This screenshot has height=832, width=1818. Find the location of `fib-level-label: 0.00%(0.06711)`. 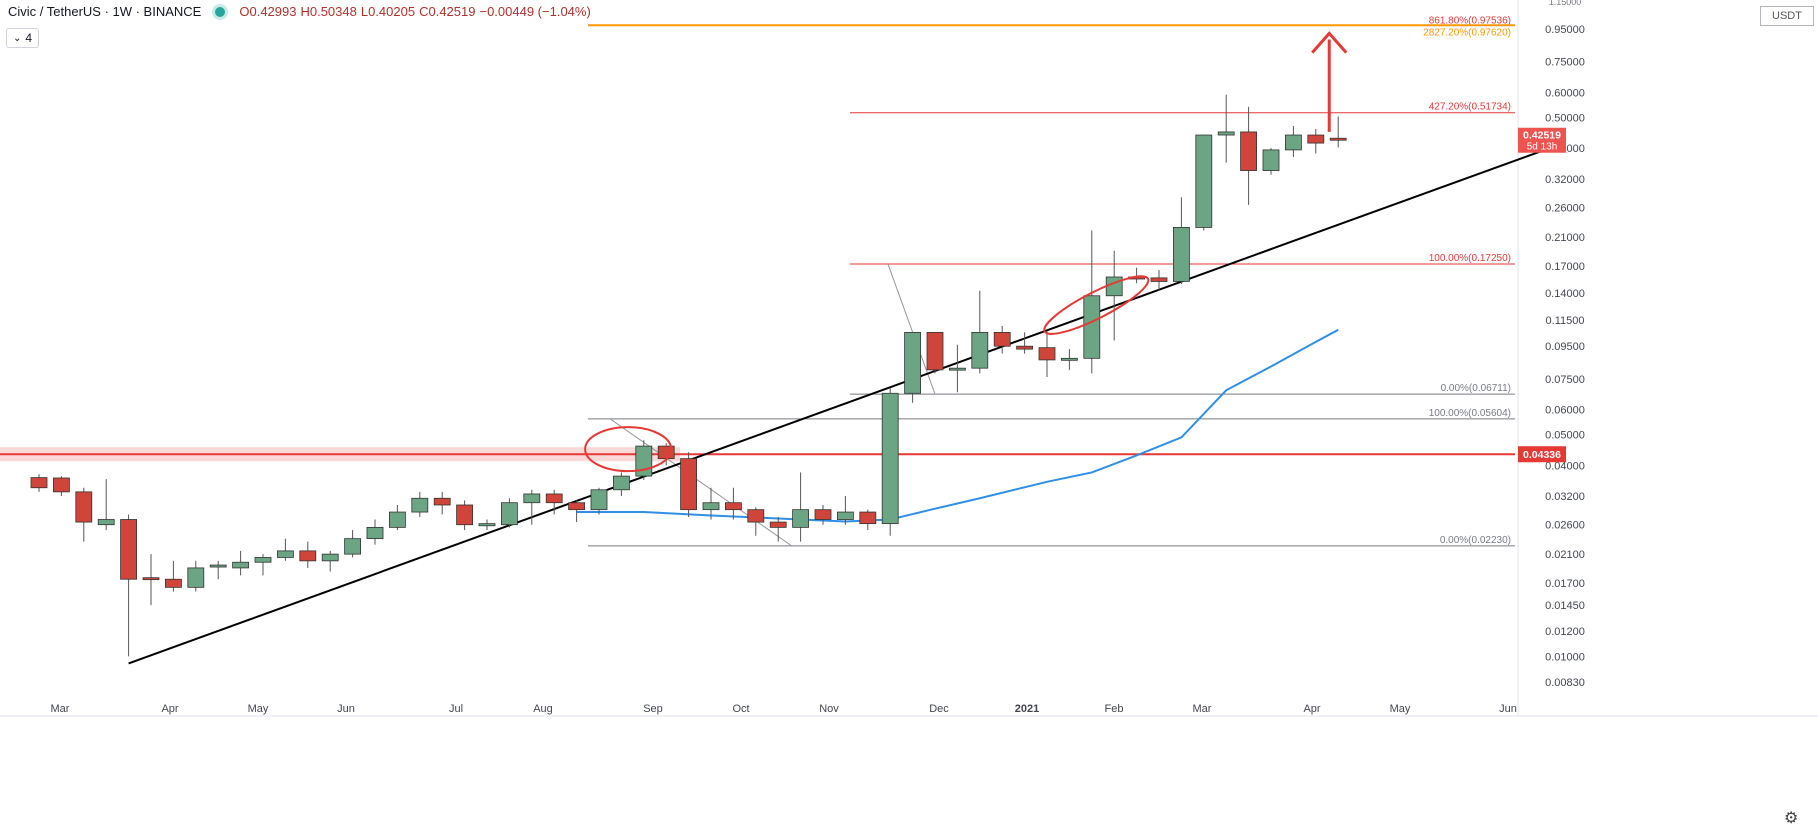

fib-level-label: 0.00%(0.06711) is located at coordinates (1476, 388).